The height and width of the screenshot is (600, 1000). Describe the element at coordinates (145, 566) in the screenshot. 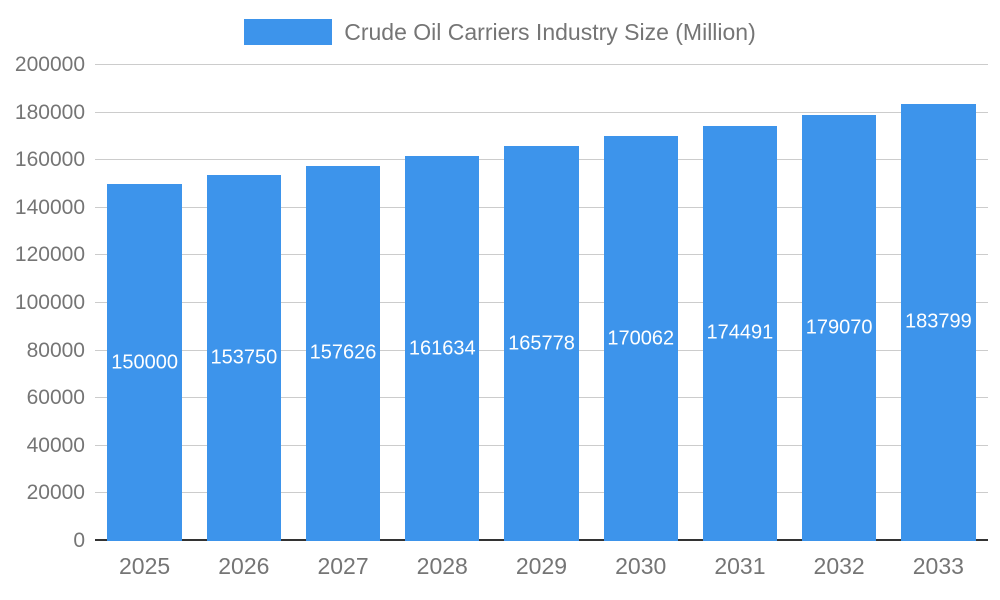

I see `x-tick-label: 2025` at that location.